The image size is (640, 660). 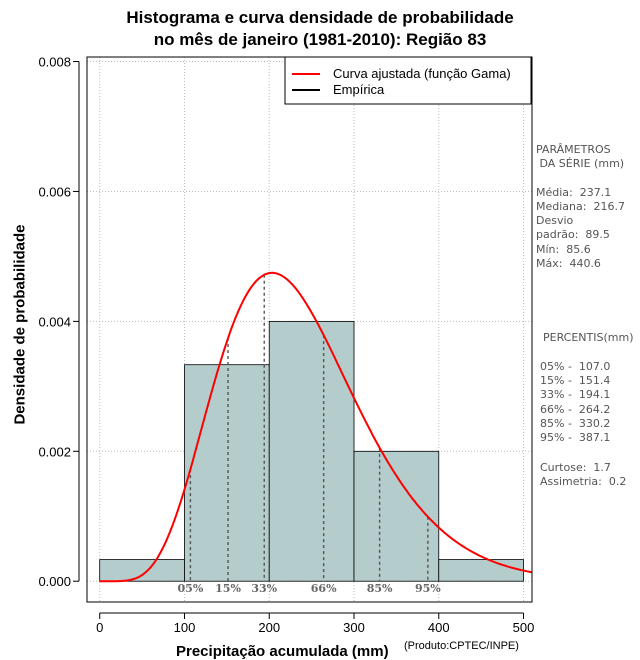 What do you see at coordinates (422, 73) in the screenshot?
I see `legend-label-fit: Curva ajustada (função Gama)` at bounding box center [422, 73].